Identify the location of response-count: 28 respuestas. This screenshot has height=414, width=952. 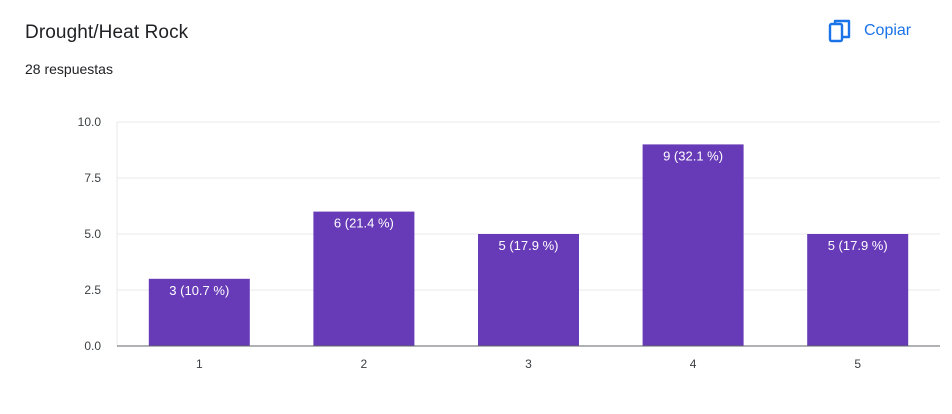
(69, 69).